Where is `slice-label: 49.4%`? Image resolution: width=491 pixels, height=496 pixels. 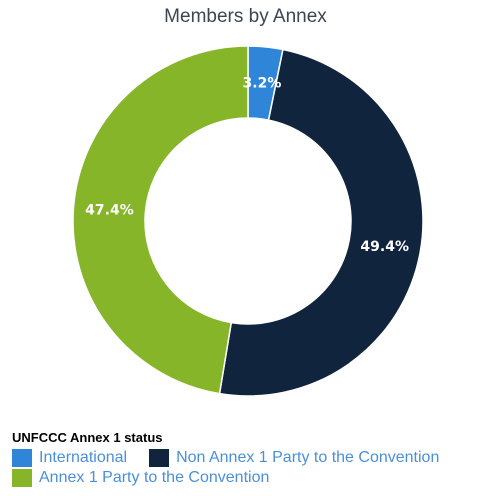 slice-label: 49.4% is located at coordinates (384, 247).